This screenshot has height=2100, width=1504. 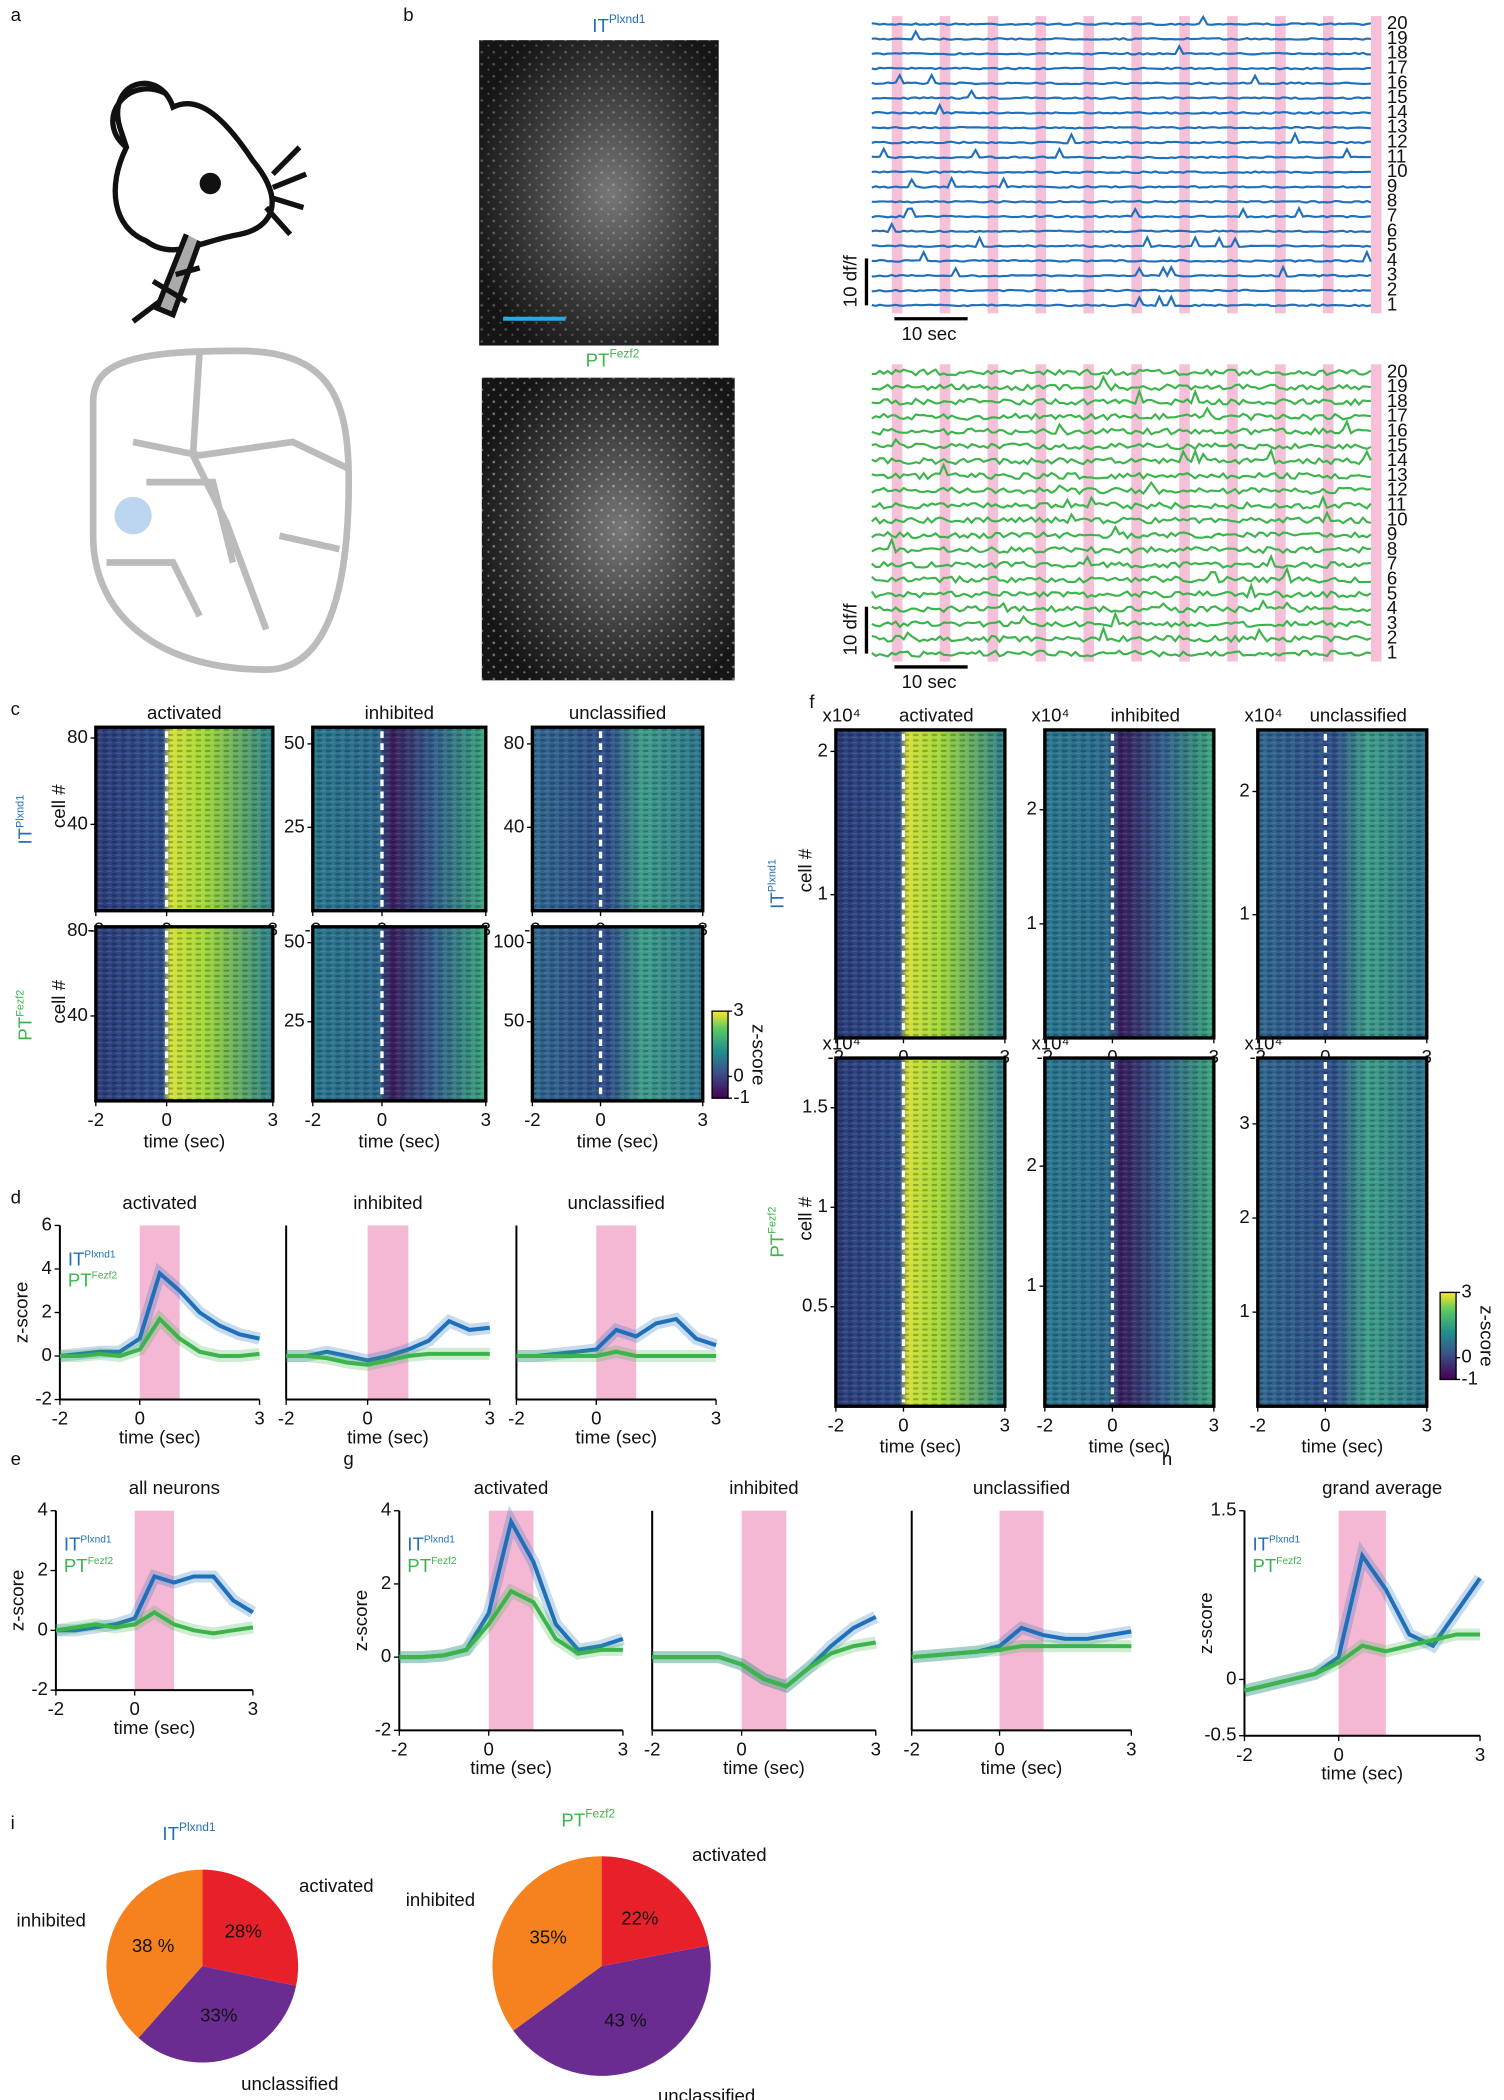 What do you see at coordinates (99, 1254) in the screenshot?
I see `legend-entry-sup: Plxnd1` at bounding box center [99, 1254].